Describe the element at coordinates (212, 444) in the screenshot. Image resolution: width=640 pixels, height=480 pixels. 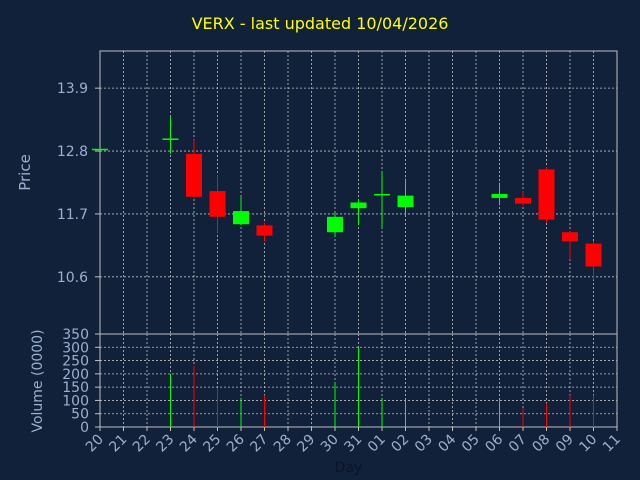
I see `x-tick-label: 25` at that location.